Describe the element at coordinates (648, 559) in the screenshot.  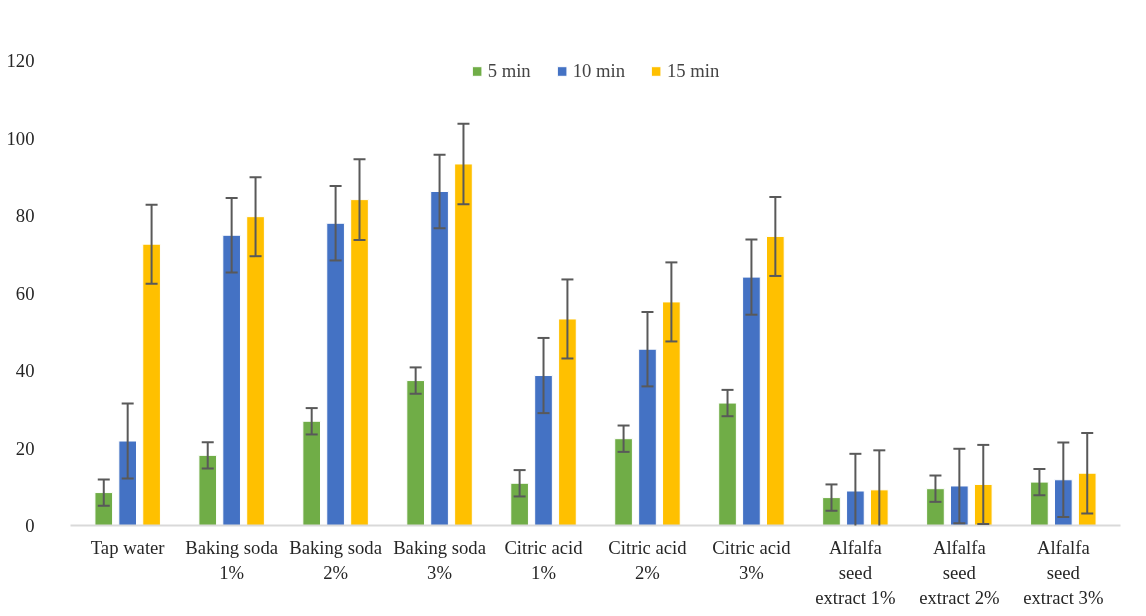
I see `x-tick-label: Citric acid 2%` at that location.